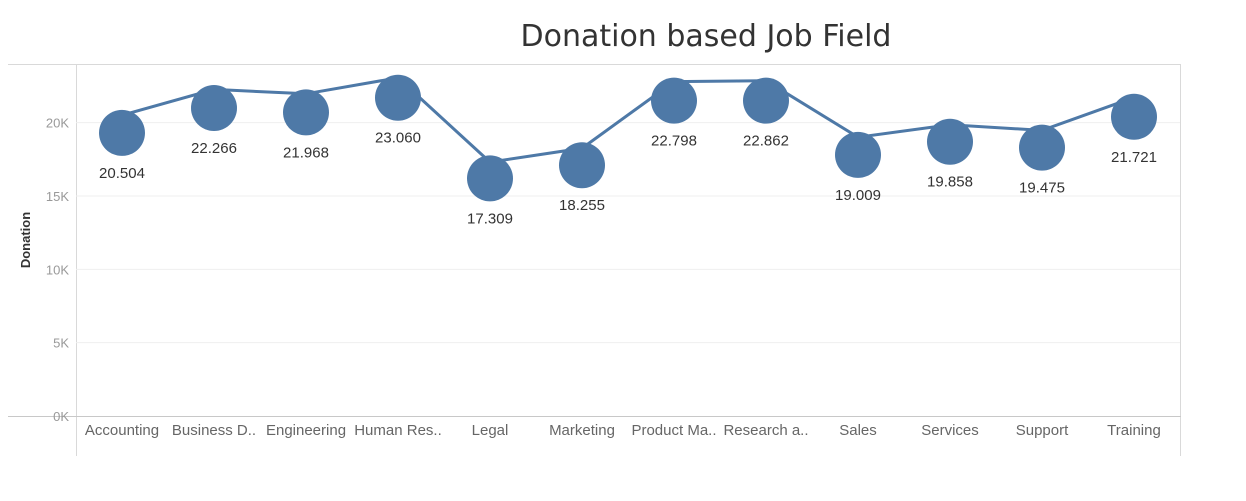 The image size is (1246, 501). Describe the element at coordinates (858, 195) in the screenshot. I see `data-label: 19.009` at that location.